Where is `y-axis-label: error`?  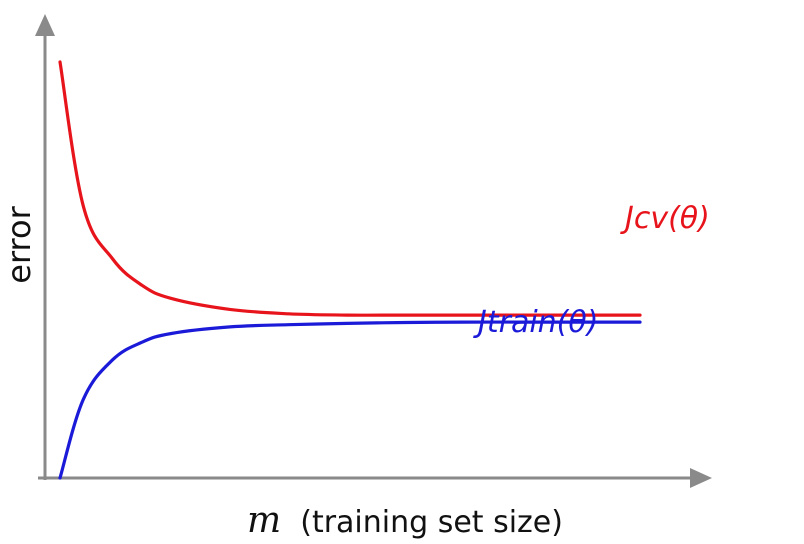 y-axis-label: error is located at coordinates (19, 244).